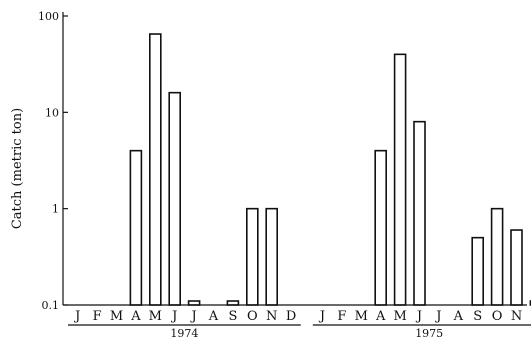 Image resolution: width=531 pixels, height=341 pixels. Describe the element at coordinates (17, 168) in the screenshot. I see `y-axis-label: Catch (metric ton)` at that location.